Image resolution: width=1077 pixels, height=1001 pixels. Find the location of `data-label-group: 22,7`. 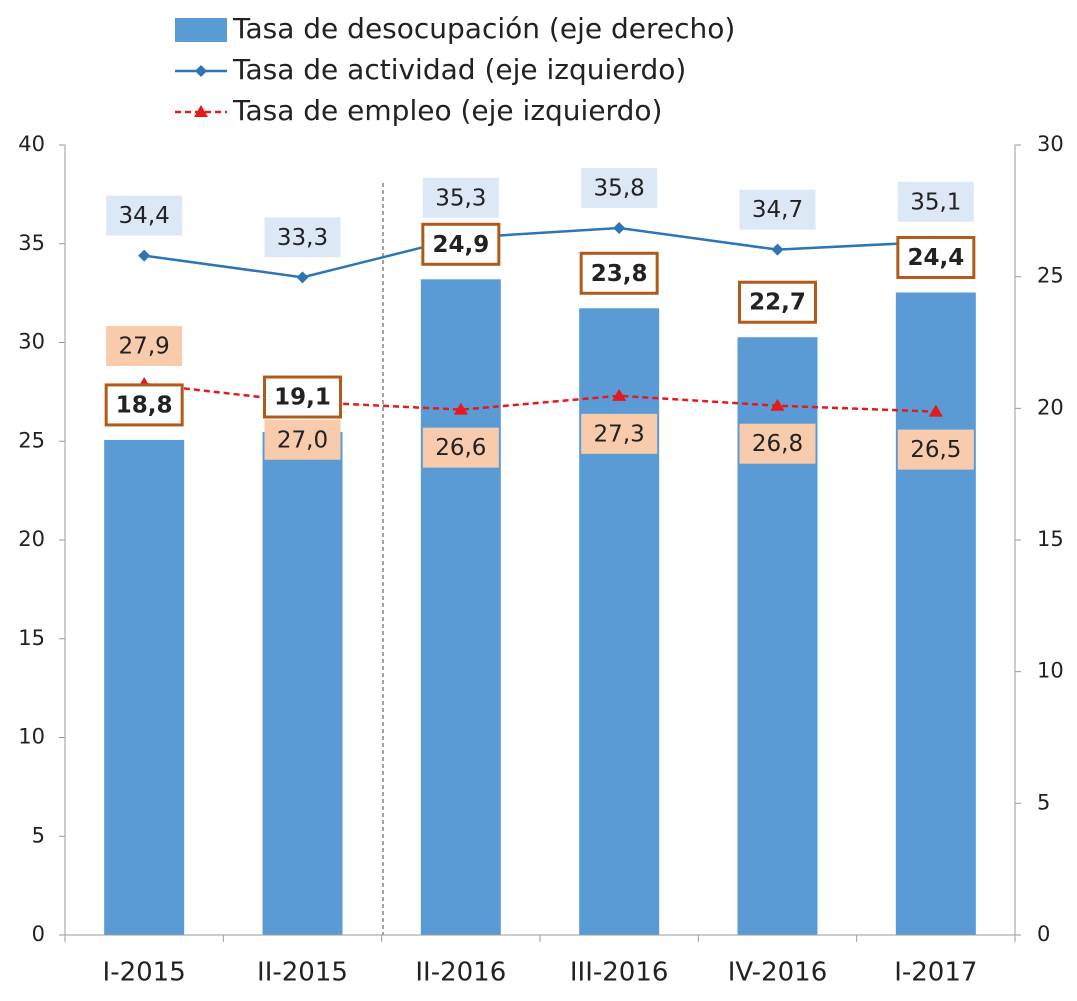

data-label-group: 22,7 is located at coordinates (777, 302).